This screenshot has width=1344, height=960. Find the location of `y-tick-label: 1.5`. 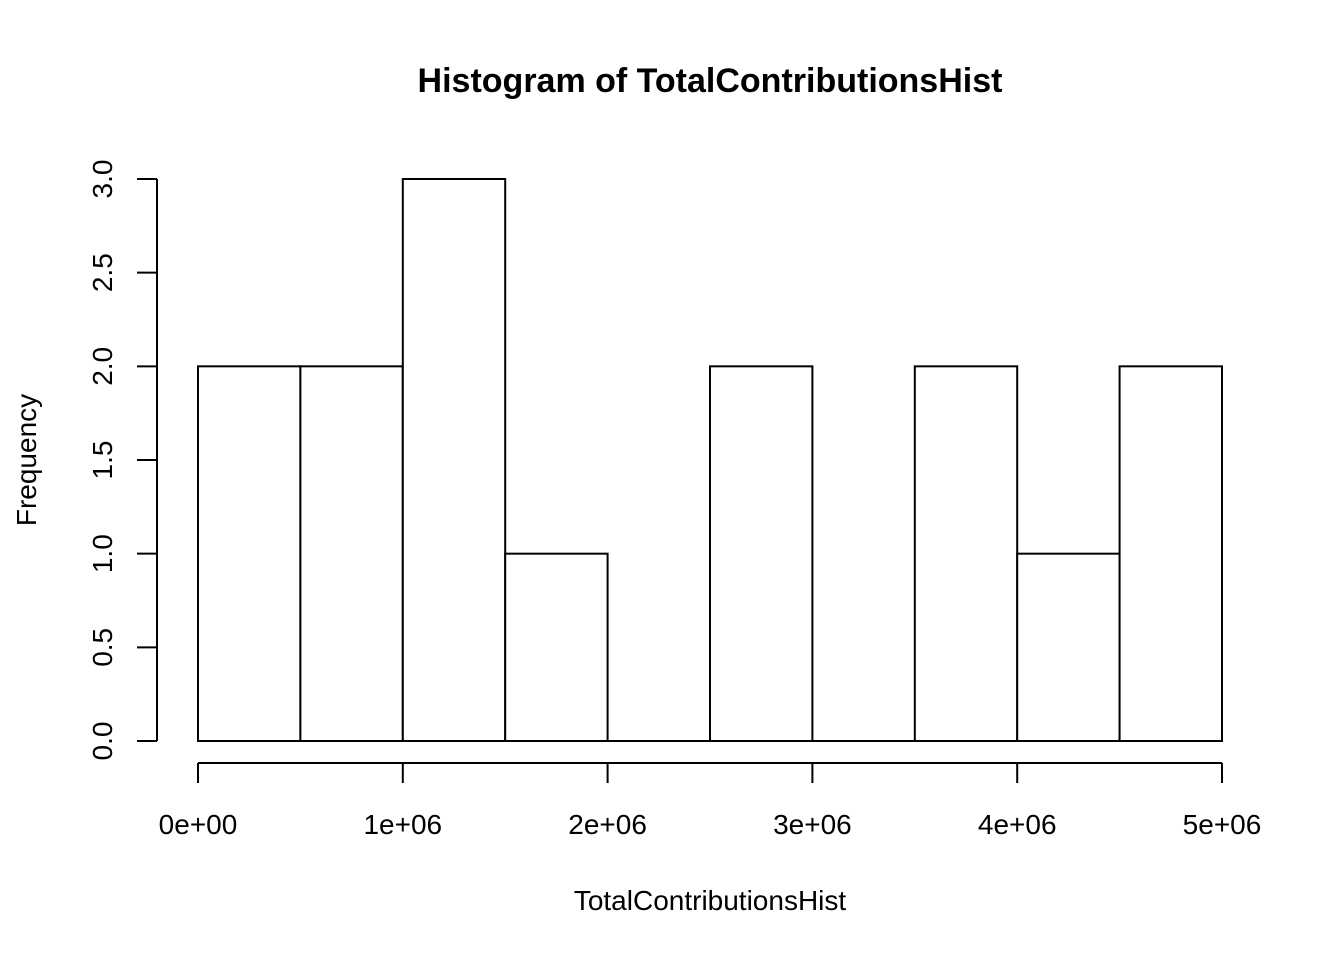

y-tick-label: 1.5 is located at coordinates (102, 460).